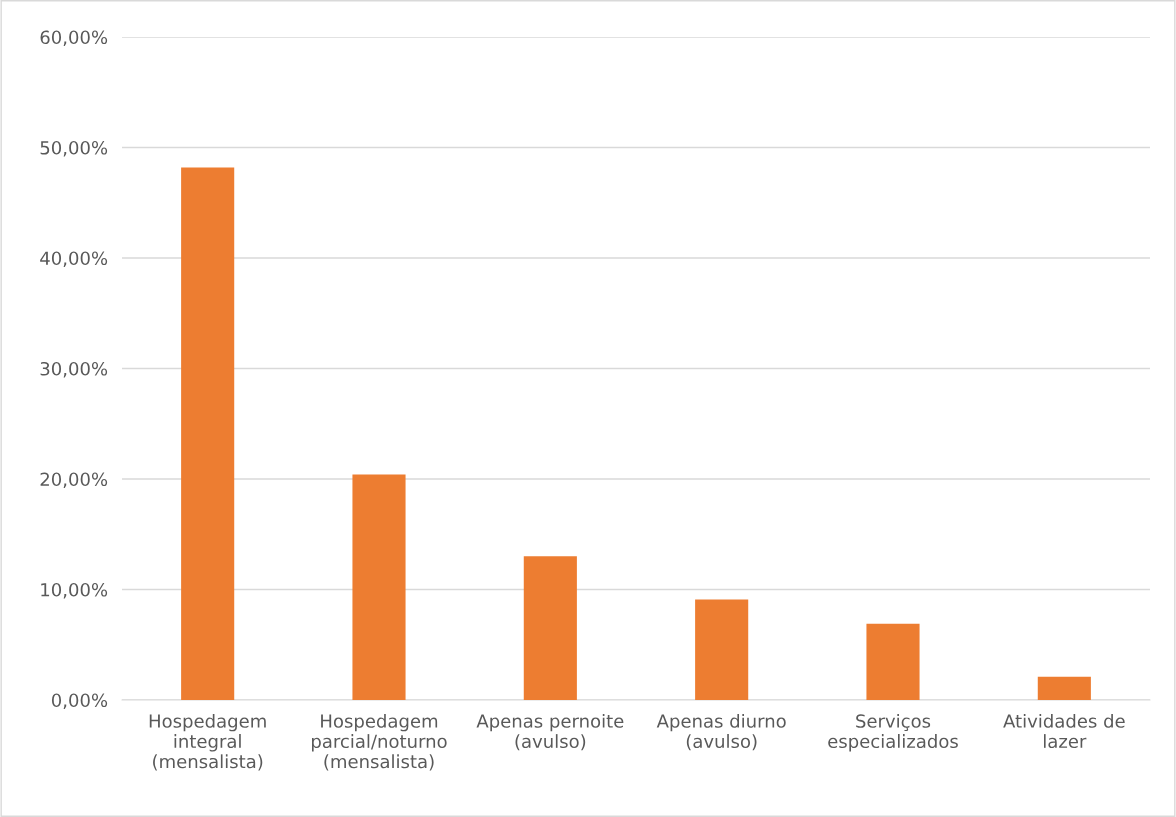 The image size is (1176, 817). Describe the element at coordinates (721, 732) in the screenshot. I see `x-tick-label: Apenas diurno (avulso)` at that location.